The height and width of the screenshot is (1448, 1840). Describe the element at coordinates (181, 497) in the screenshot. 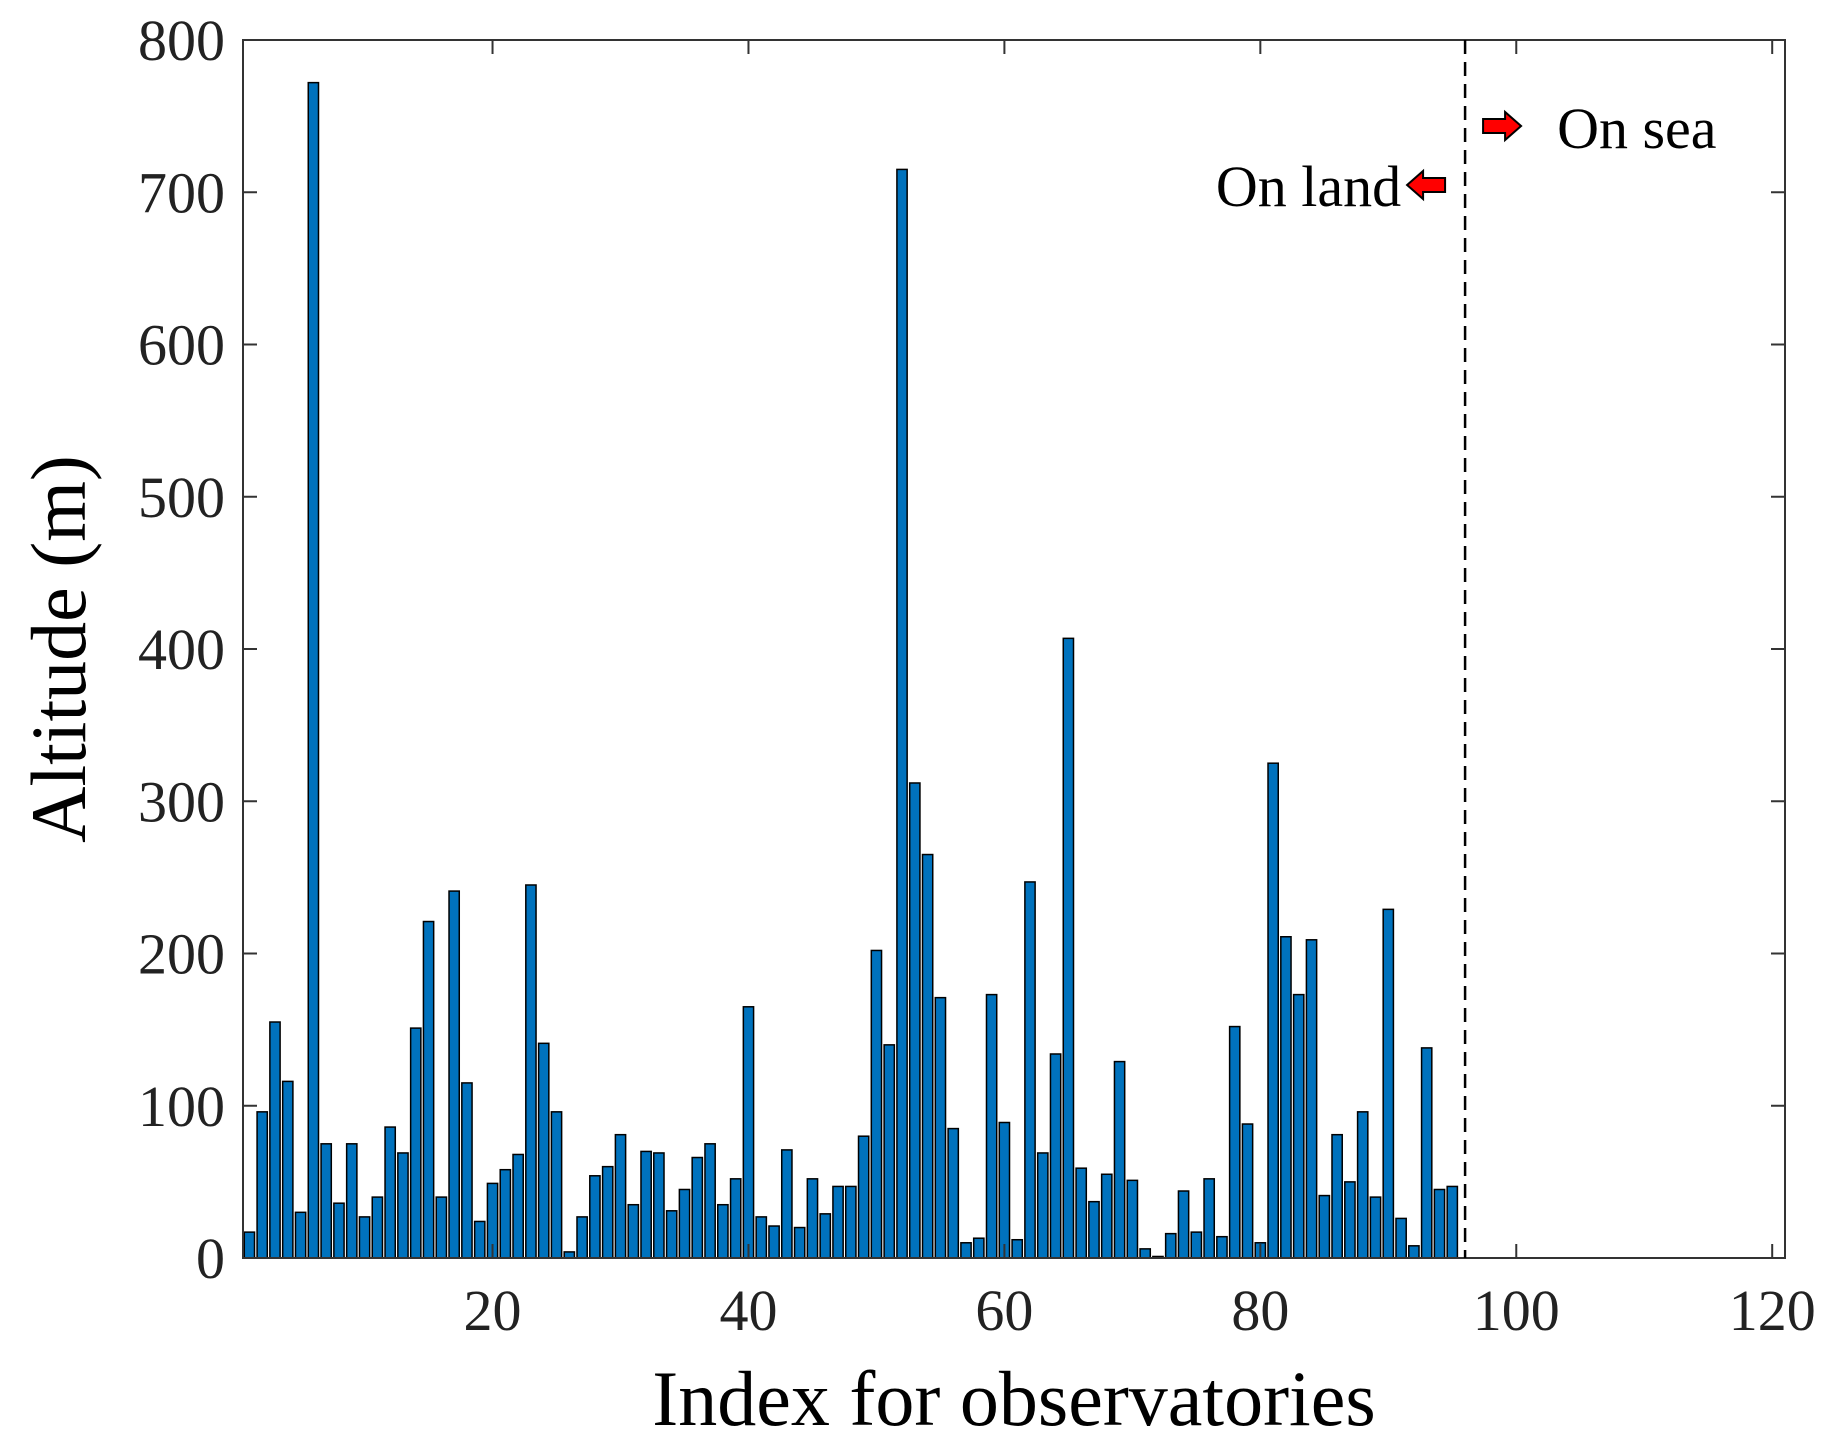

I see `y-tick-label: 500` at that location.